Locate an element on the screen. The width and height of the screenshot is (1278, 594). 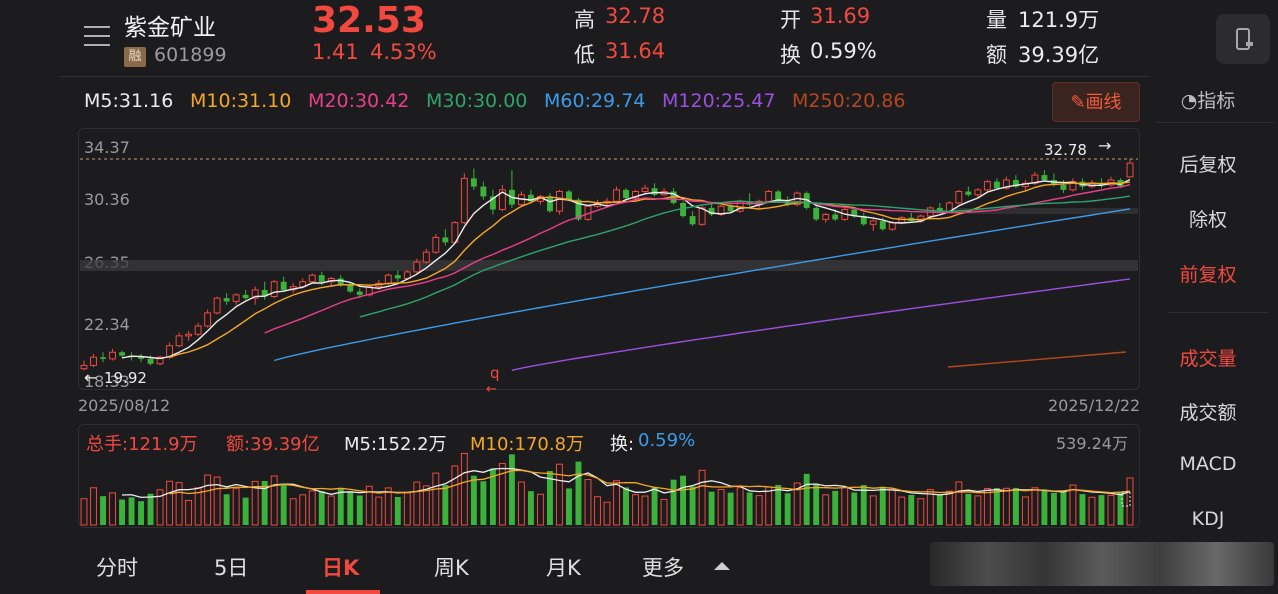
menu-icon is located at coordinates (97, 37).